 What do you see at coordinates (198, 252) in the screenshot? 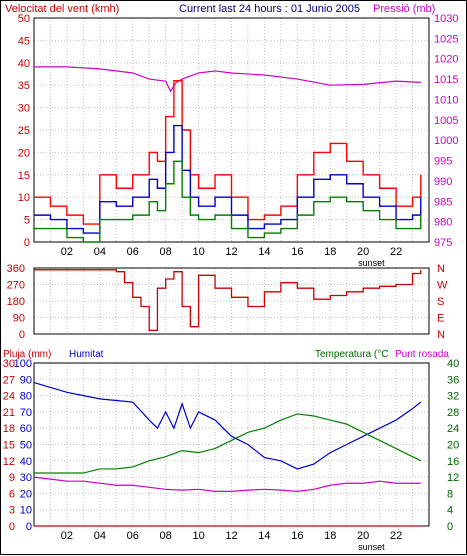
I see `wind-chart-x-tick-label: 10` at bounding box center [198, 252].